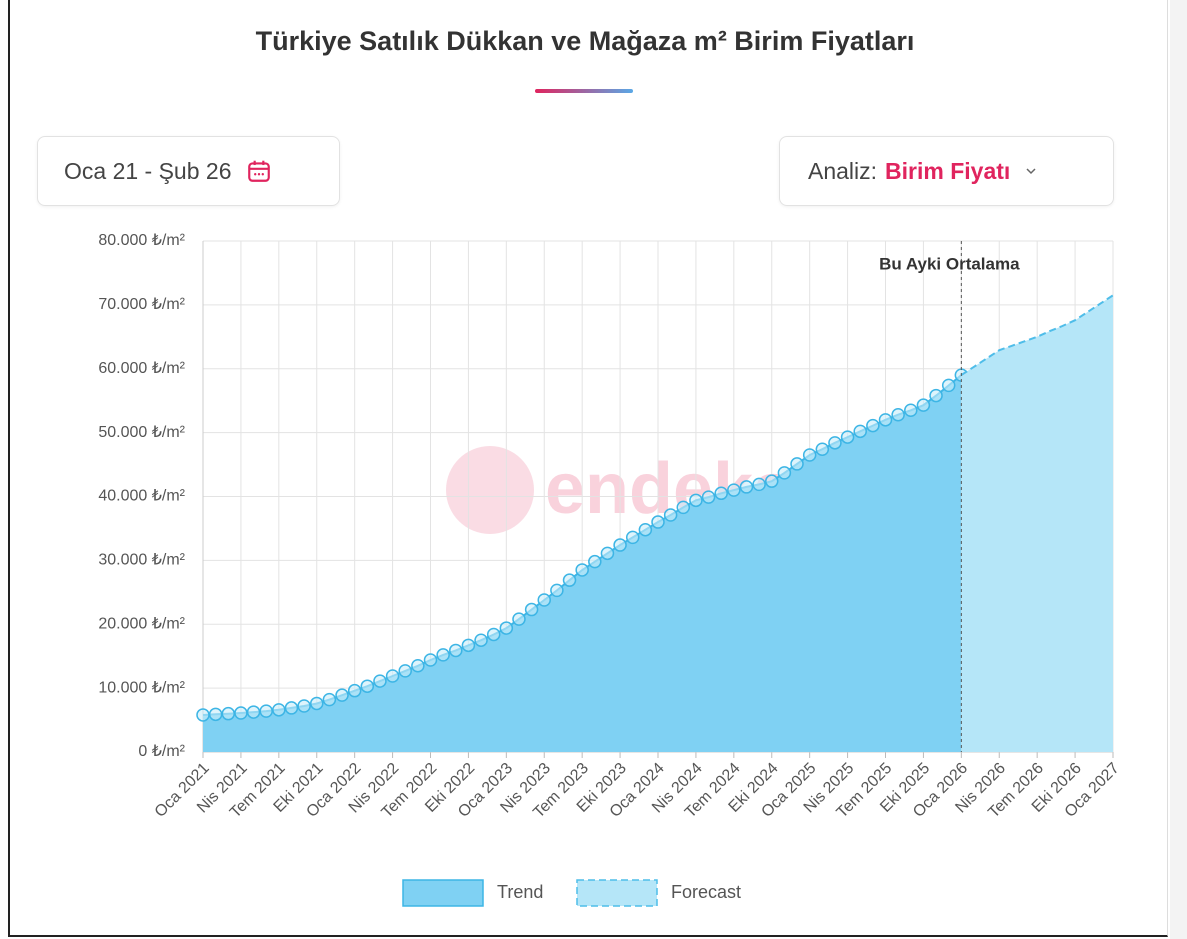  Describe the element at coordinates (148, 170) in the screenshot. I see `date-range: Oca 21 - Şub 26` at that location.